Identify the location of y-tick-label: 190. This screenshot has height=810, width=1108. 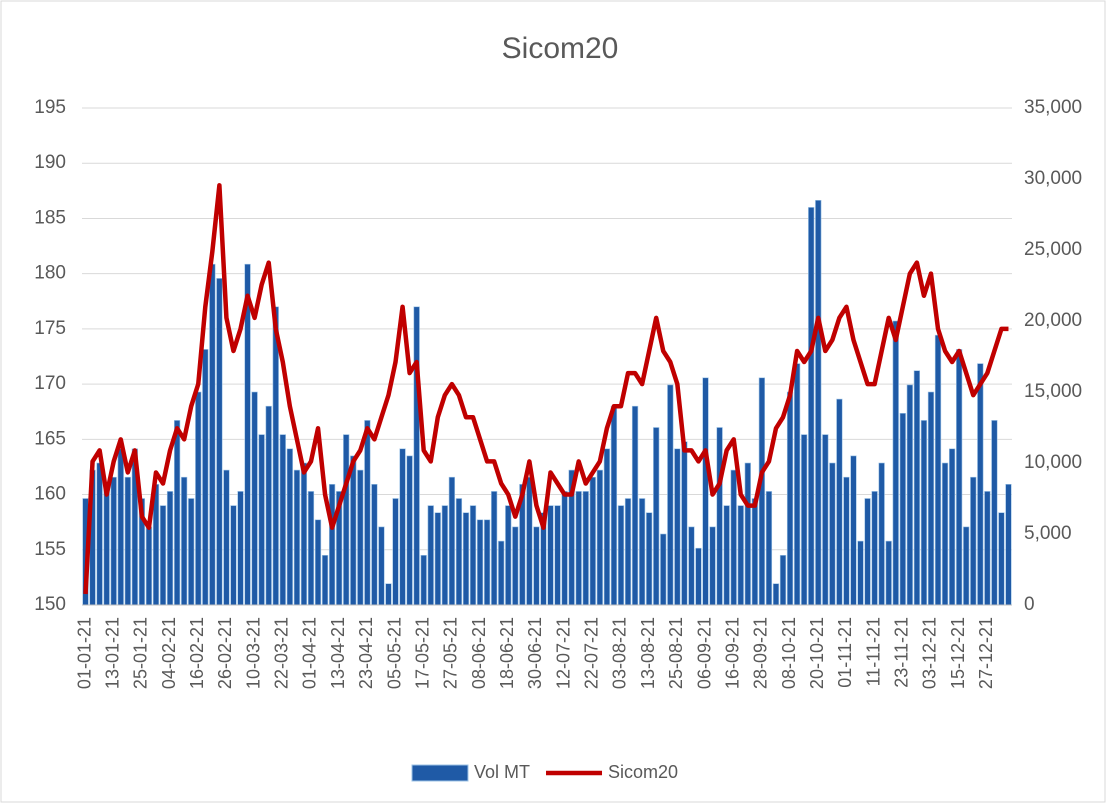
(50, 162).